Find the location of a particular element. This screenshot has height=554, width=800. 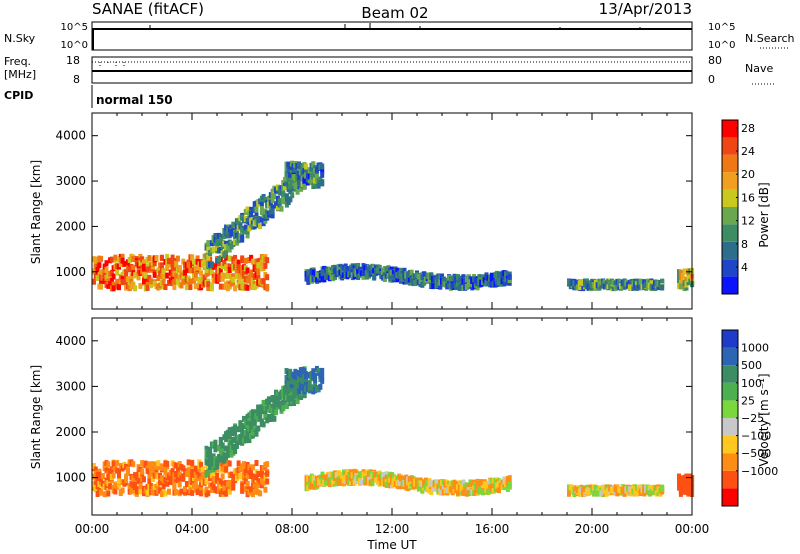

power-ylabel: Slant Range [km] is located at coordinates (36, 212).